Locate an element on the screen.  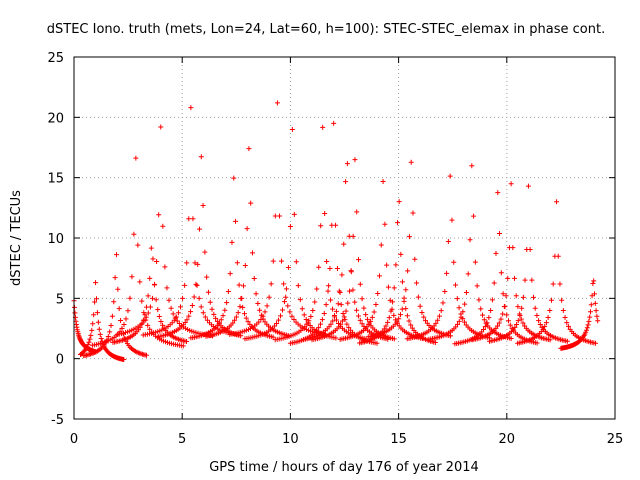
y-tick-label: 0 is located at coordinates (60, 360).